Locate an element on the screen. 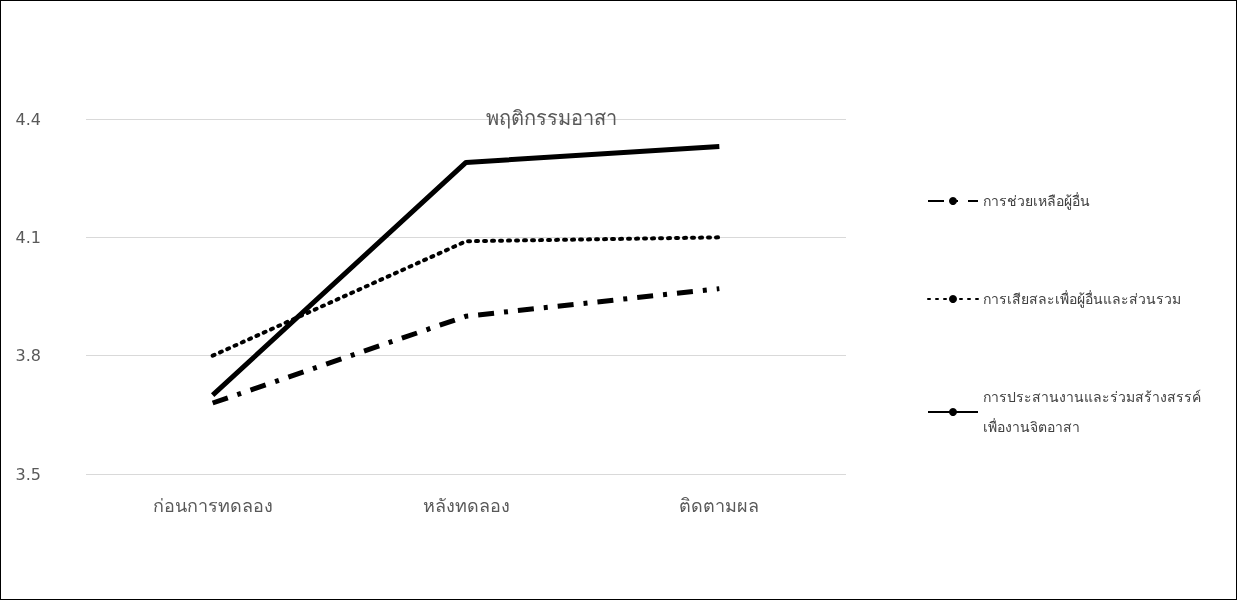 This screenshot has height=600, width=1237. chart-title: พฤติกรรมอาสา is located at coordinates (551, 118).